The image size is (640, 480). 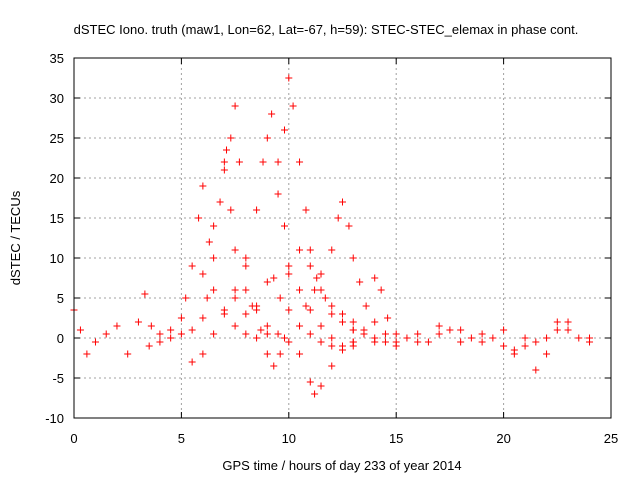 What do you see at coordinates (344, 438) in the screenshot?
I see `x-tick-labels: 0 5 10 15 20 25` at bounding box center [344, 438].